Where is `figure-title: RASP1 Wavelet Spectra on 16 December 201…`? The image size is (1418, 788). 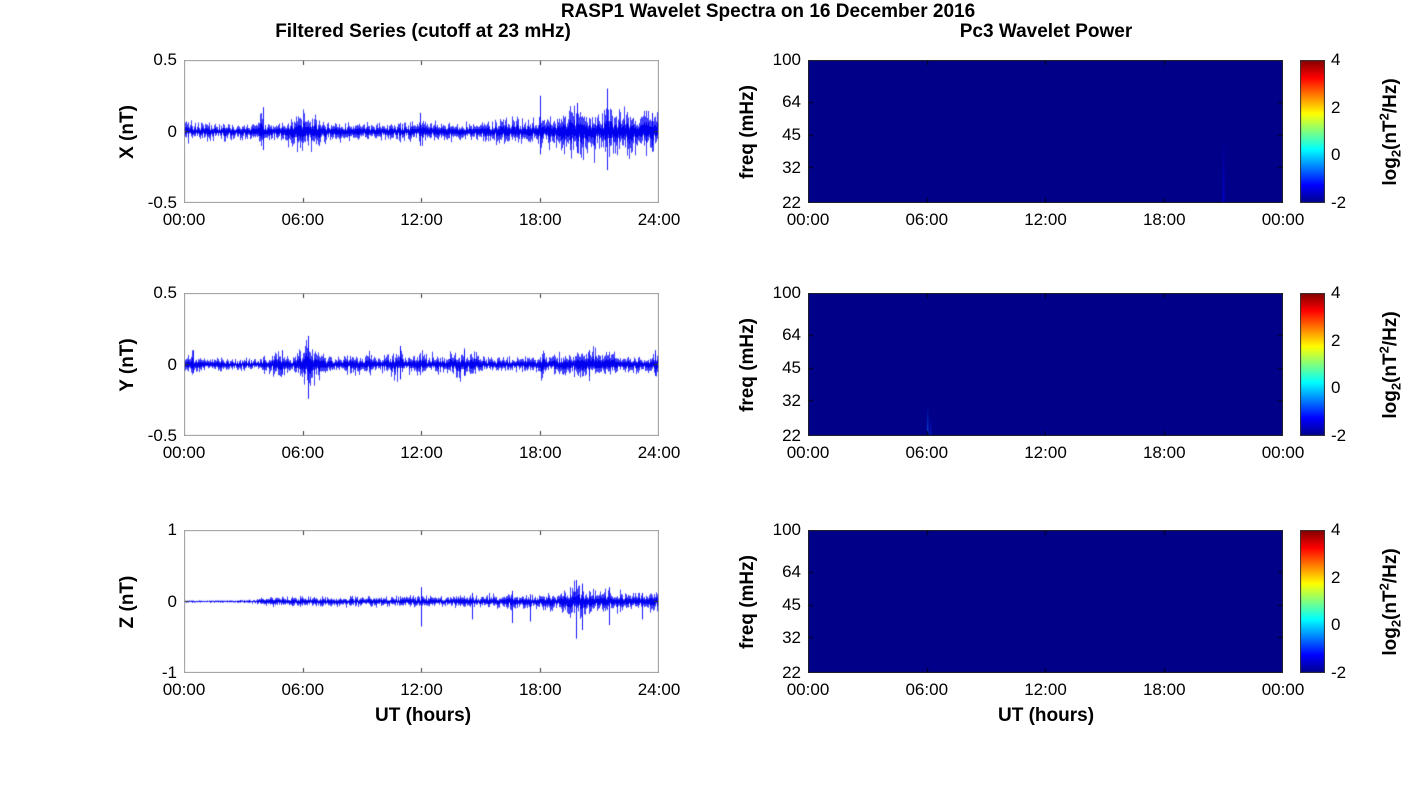 figure-title: RASP1 Wavelet Spectra on 16 December 201… is located at coordinates (768, 11).